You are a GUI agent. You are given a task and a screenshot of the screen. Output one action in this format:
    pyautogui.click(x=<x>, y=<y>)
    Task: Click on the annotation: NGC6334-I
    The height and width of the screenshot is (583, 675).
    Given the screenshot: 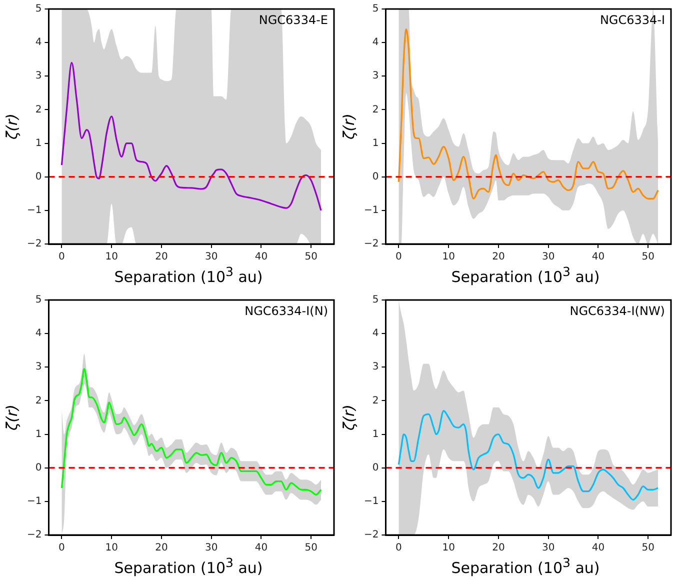 What is the action you would take?
    pyautogui.click(x=632, y=20)
    